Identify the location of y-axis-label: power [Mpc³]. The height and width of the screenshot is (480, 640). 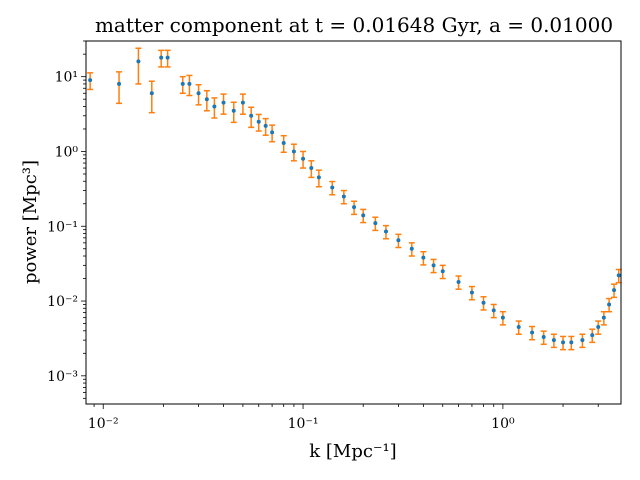
(30, 222).